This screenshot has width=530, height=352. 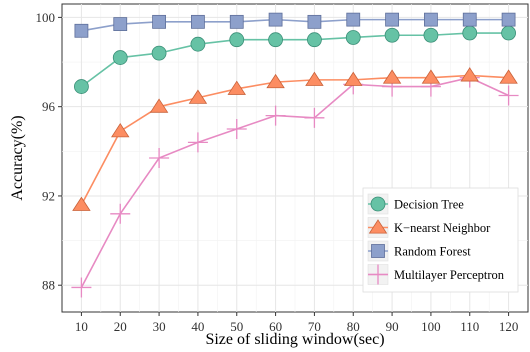 I want to click on y-tick-label: 92, so click(x=48, y=195).